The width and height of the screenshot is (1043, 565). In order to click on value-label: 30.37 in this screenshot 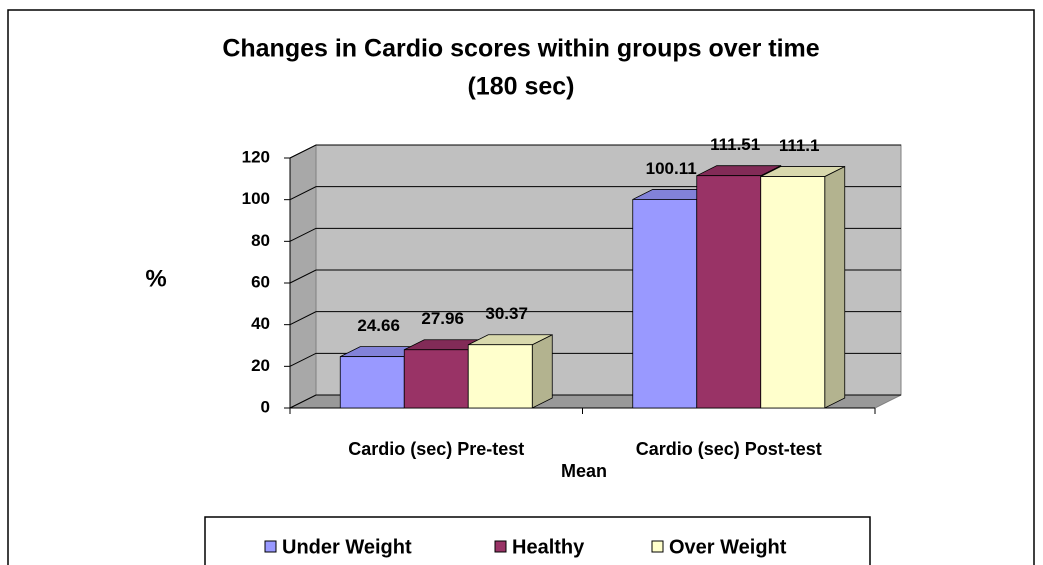, I will do `click(506, 313)`.